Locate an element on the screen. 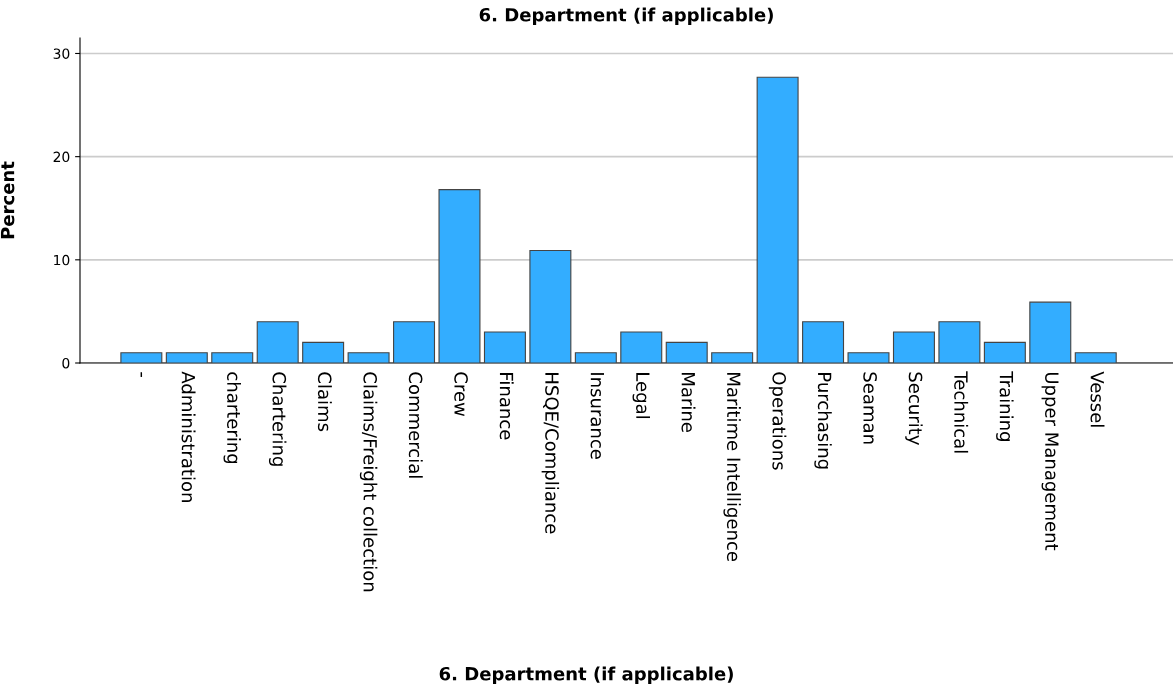 This screenshot has width=1173, height=698. x-axis-title: 6. Department (if applicable) is located at coordinates (586, 675).